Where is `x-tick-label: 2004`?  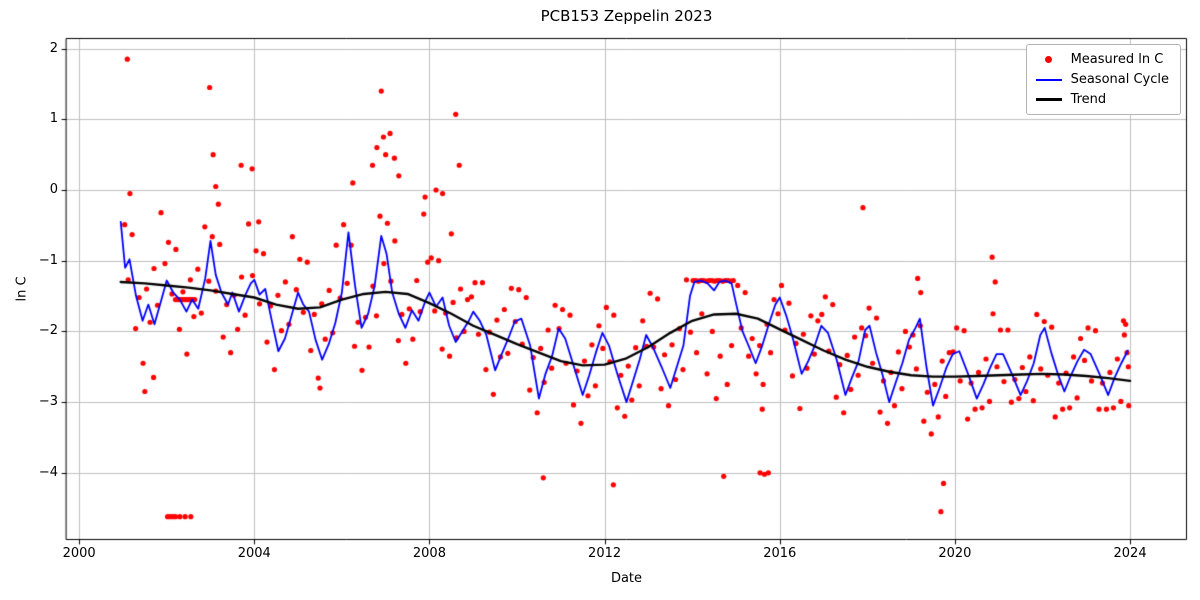
x-tick-label: 2004 is located at coordinates (254, 553).